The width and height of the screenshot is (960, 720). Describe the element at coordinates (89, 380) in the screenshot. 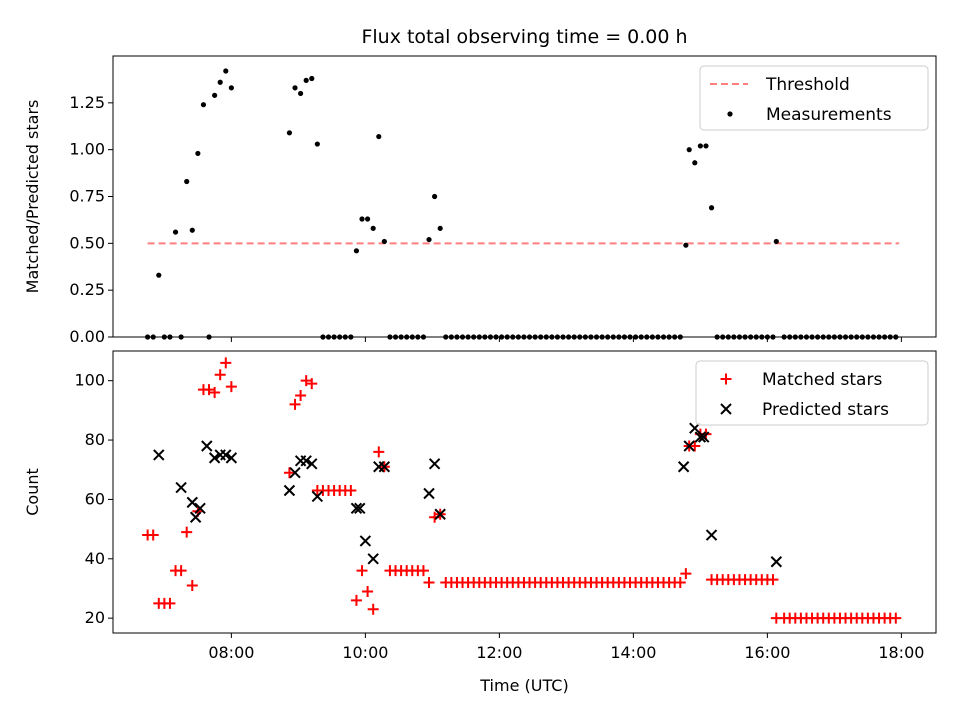

I see `panel-2-y-tick-label: 100` at that location.